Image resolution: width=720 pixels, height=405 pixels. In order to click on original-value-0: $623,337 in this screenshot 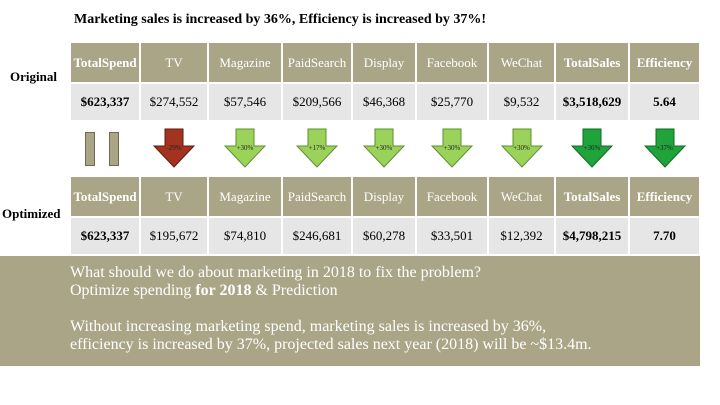, I will do `click(105, 102)`.